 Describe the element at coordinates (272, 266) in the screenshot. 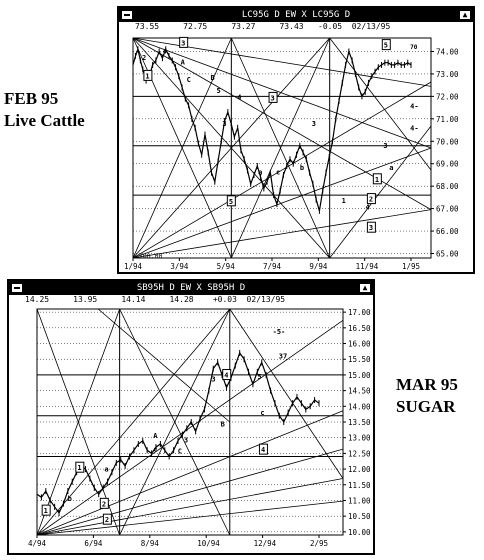

I see `x-tick-label: 7/94` at that location.